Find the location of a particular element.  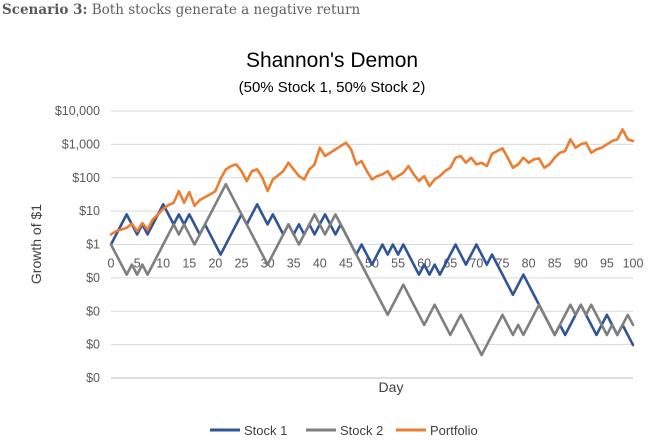

legend-label: Stock 1 is located at coordinates (265, 430).